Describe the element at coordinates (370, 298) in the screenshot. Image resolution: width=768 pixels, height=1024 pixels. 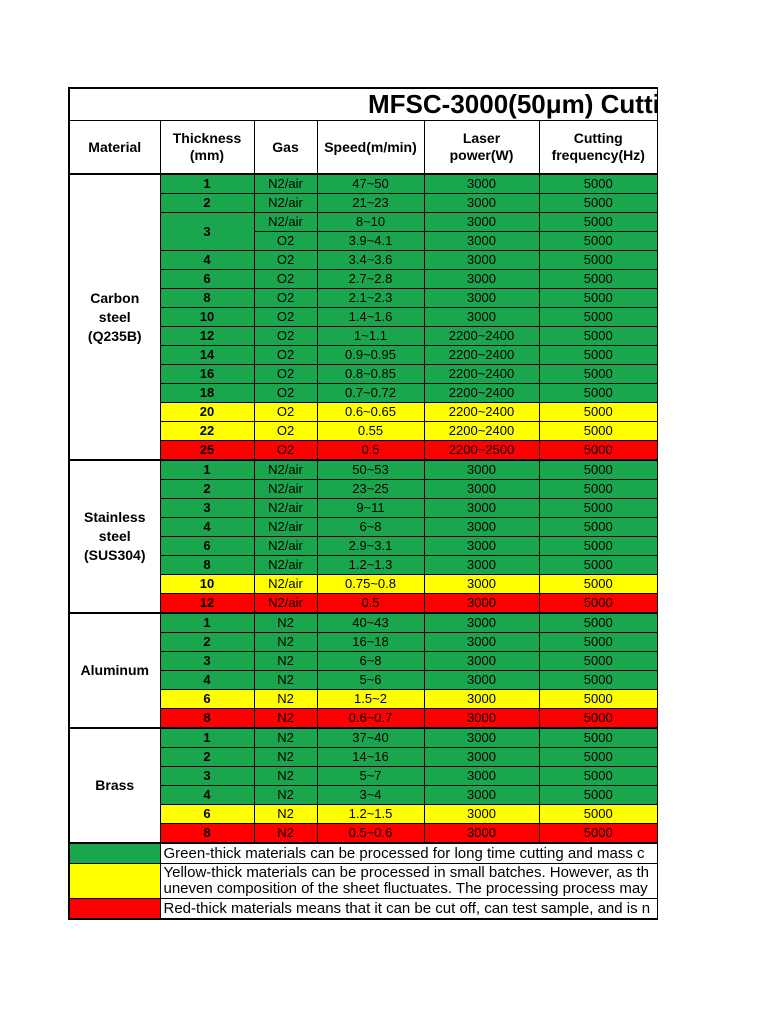
I see `speed-cell: 2.1~2.3` at that location.